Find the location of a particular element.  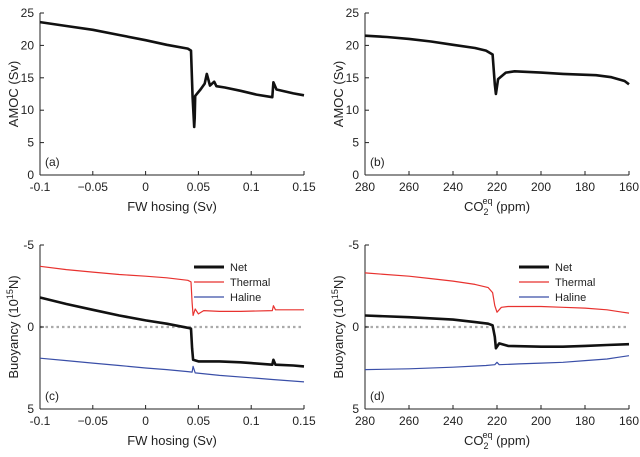

panel-label: (d) is located at coordinates (377, 396).